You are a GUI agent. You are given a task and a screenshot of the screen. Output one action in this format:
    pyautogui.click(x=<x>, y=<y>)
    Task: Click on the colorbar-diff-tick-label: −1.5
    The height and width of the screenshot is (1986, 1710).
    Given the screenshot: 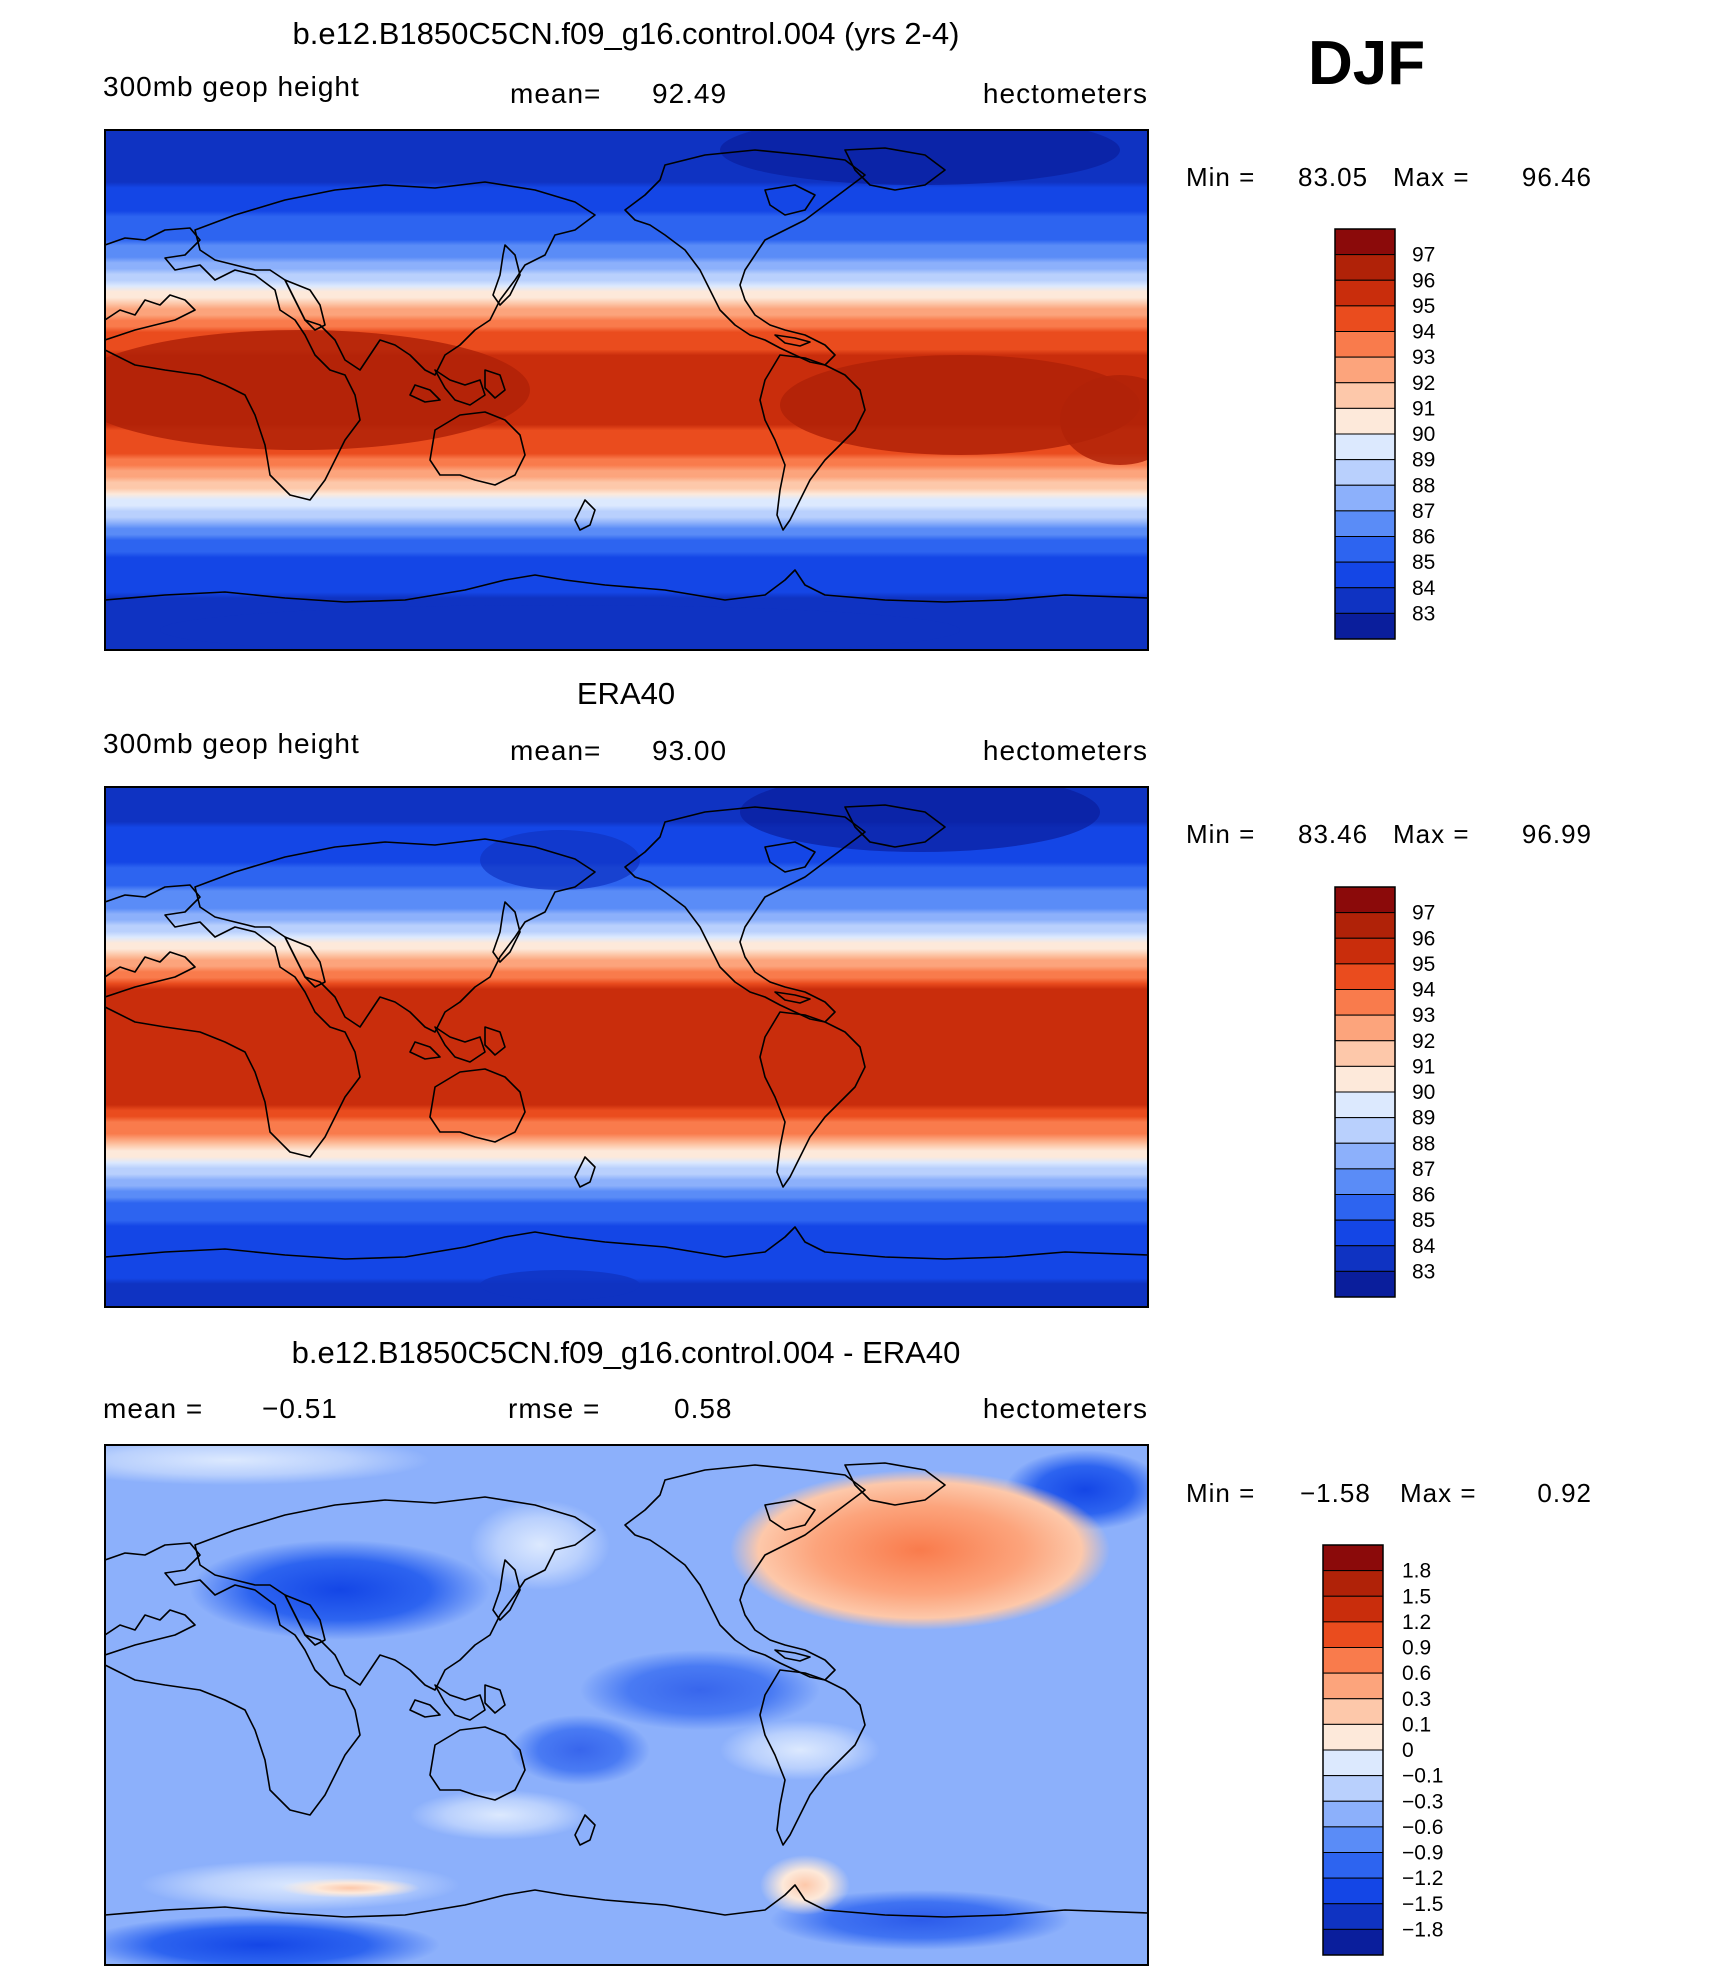 What is the action you would take?
    pyautogui.click(x=1422, y=1904)
    